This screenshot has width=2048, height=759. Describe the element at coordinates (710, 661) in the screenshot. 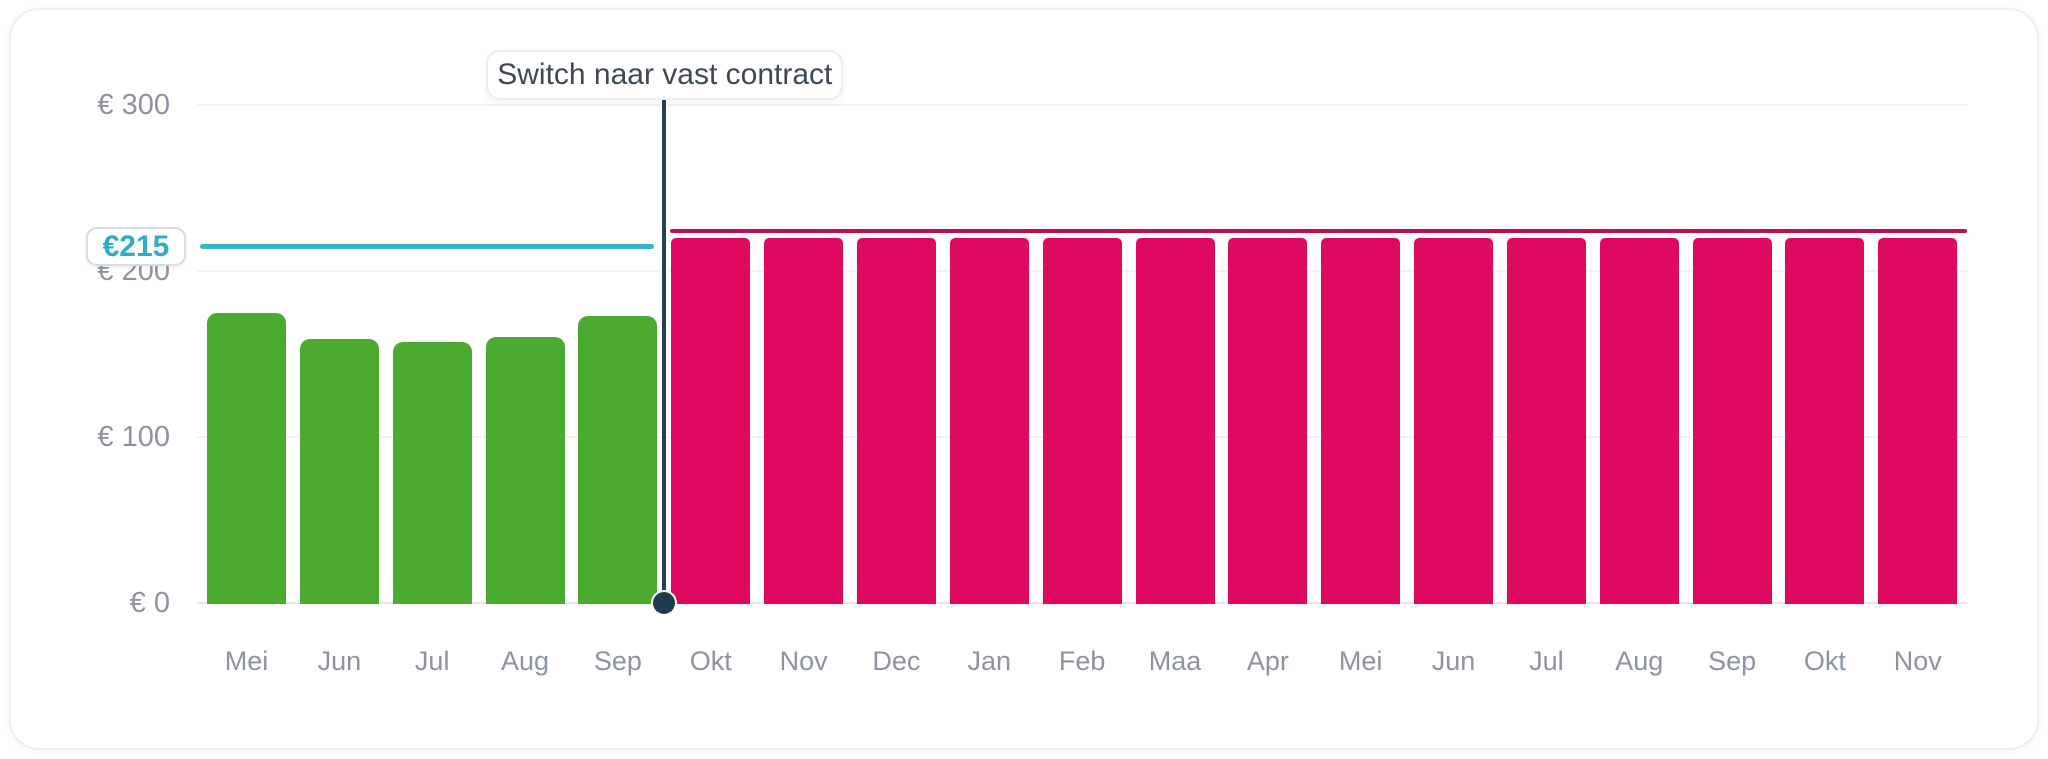

I see `x-axis-label-5-okt: Okt` at that location.